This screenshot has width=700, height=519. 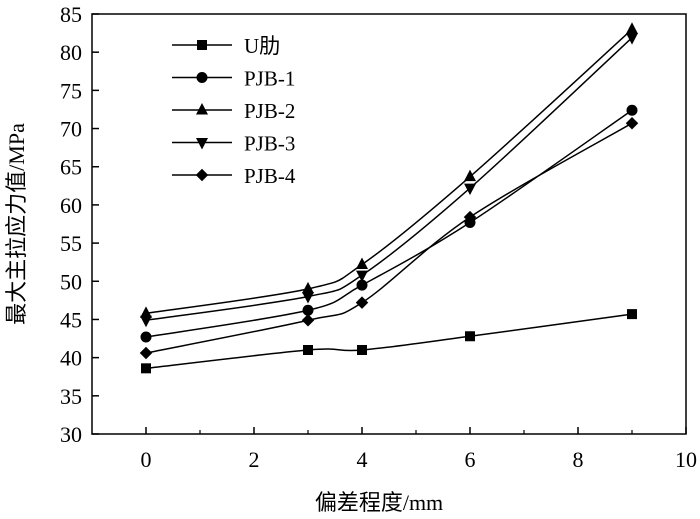 I want to click on legend-label: PJB-3, so click(x=269, y=144).